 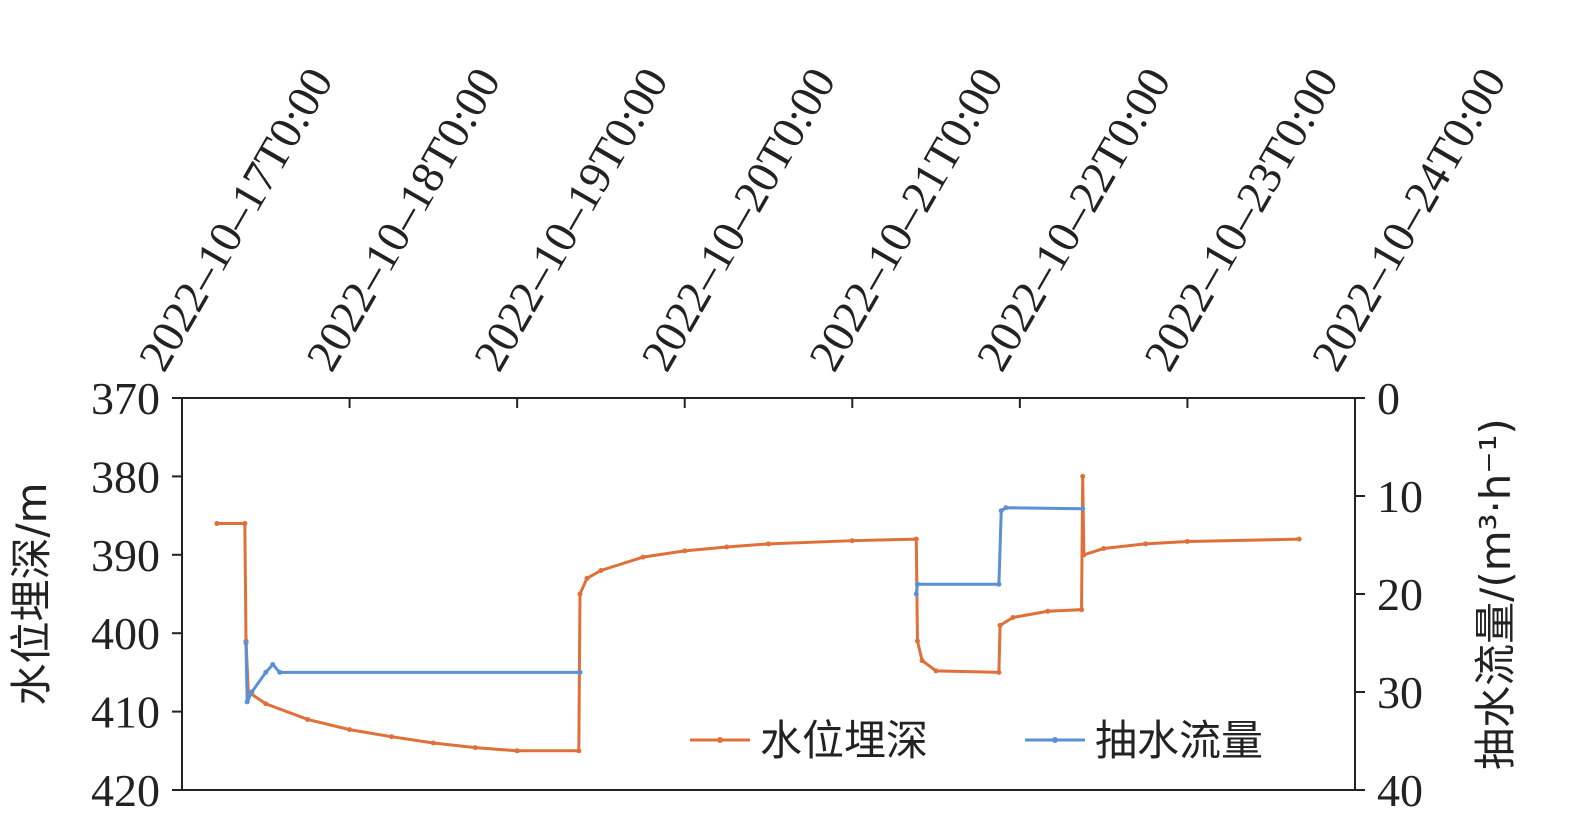 What do you see at coordinates (125, 398) in the screenshot?
I see `y-tick-label: 370` at bounding box center [125, 398].